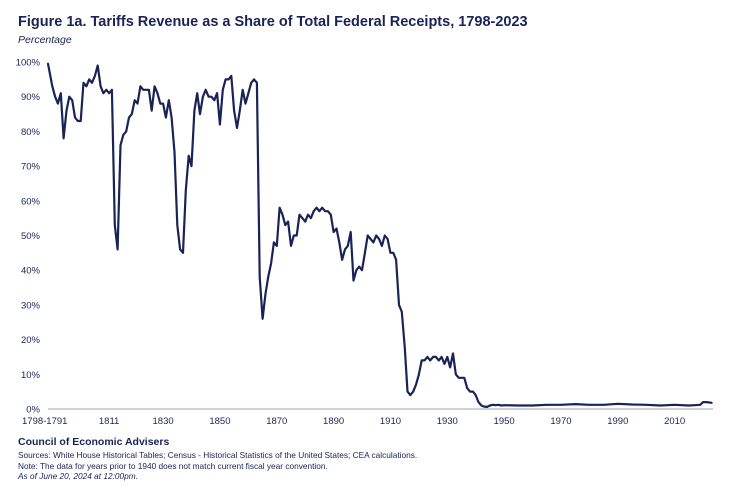 The height and width of the screenshot is (493, 730). Describe the element at coordinates (219, 421) in the screenshot. I see `x-tick-label: 1850` at that location.